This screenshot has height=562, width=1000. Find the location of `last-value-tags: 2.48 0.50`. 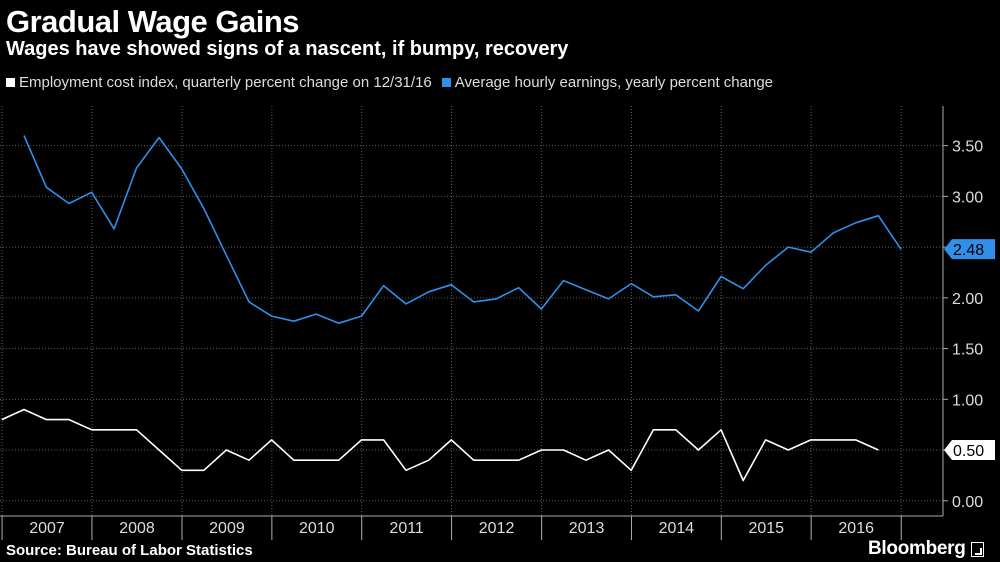

last-value-tags: 2.48 0.50 is located at coordinates (969, 350).